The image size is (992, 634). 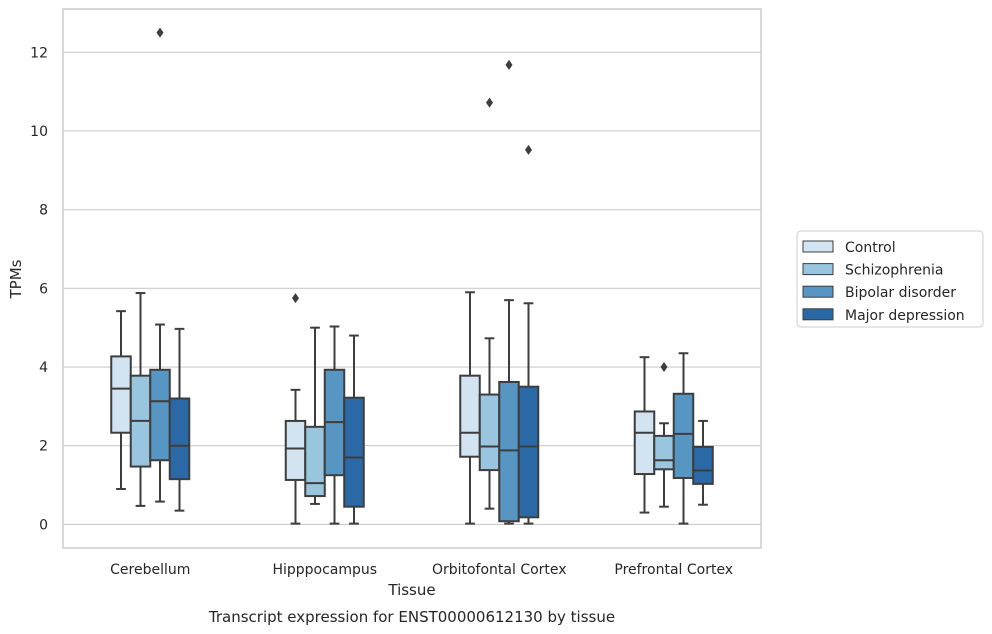 I want to click on legend-label: Control, so click(x=870, y=248).